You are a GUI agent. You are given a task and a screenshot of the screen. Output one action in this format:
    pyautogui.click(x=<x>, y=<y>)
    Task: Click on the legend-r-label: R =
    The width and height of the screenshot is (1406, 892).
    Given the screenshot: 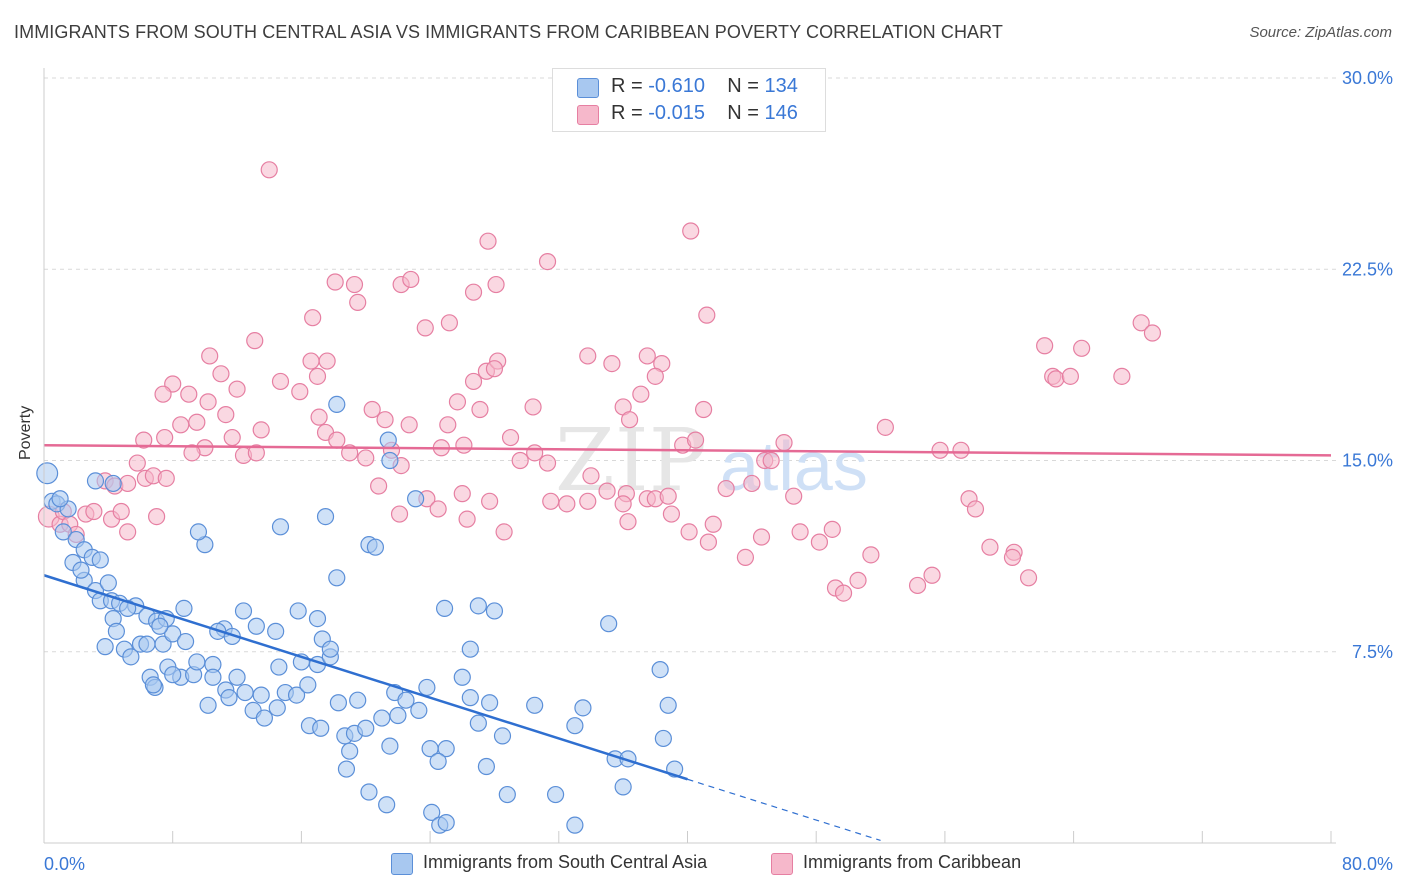 What is the action you would take?
    pyautogui.click(x=630, y=113)
    